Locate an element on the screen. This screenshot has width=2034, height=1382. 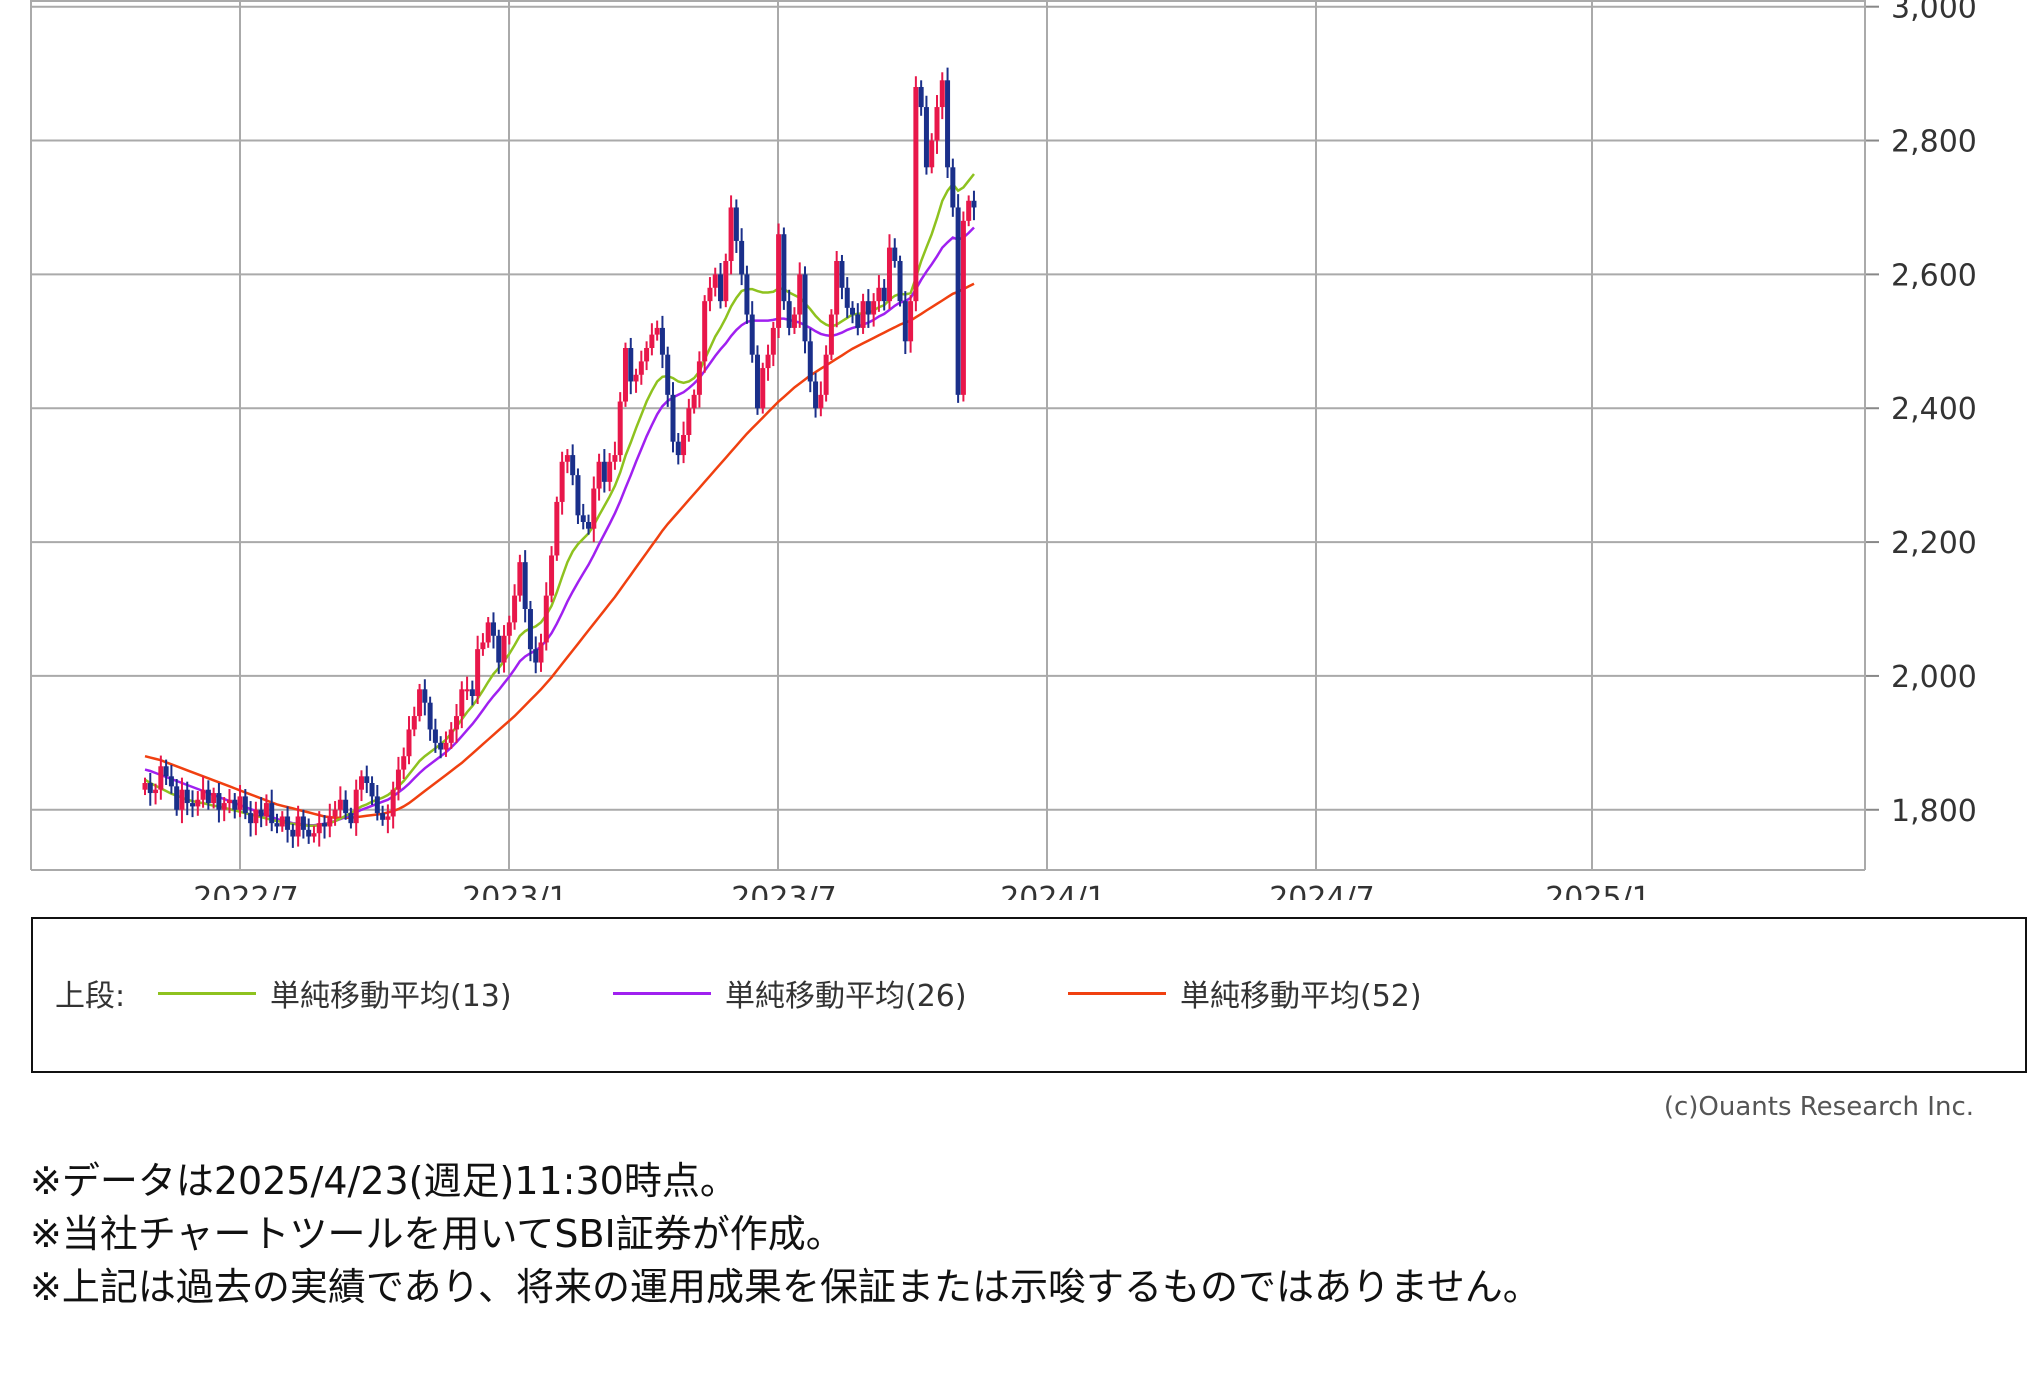
legend-prefix: 上段: is located at coordinates (90, 996).